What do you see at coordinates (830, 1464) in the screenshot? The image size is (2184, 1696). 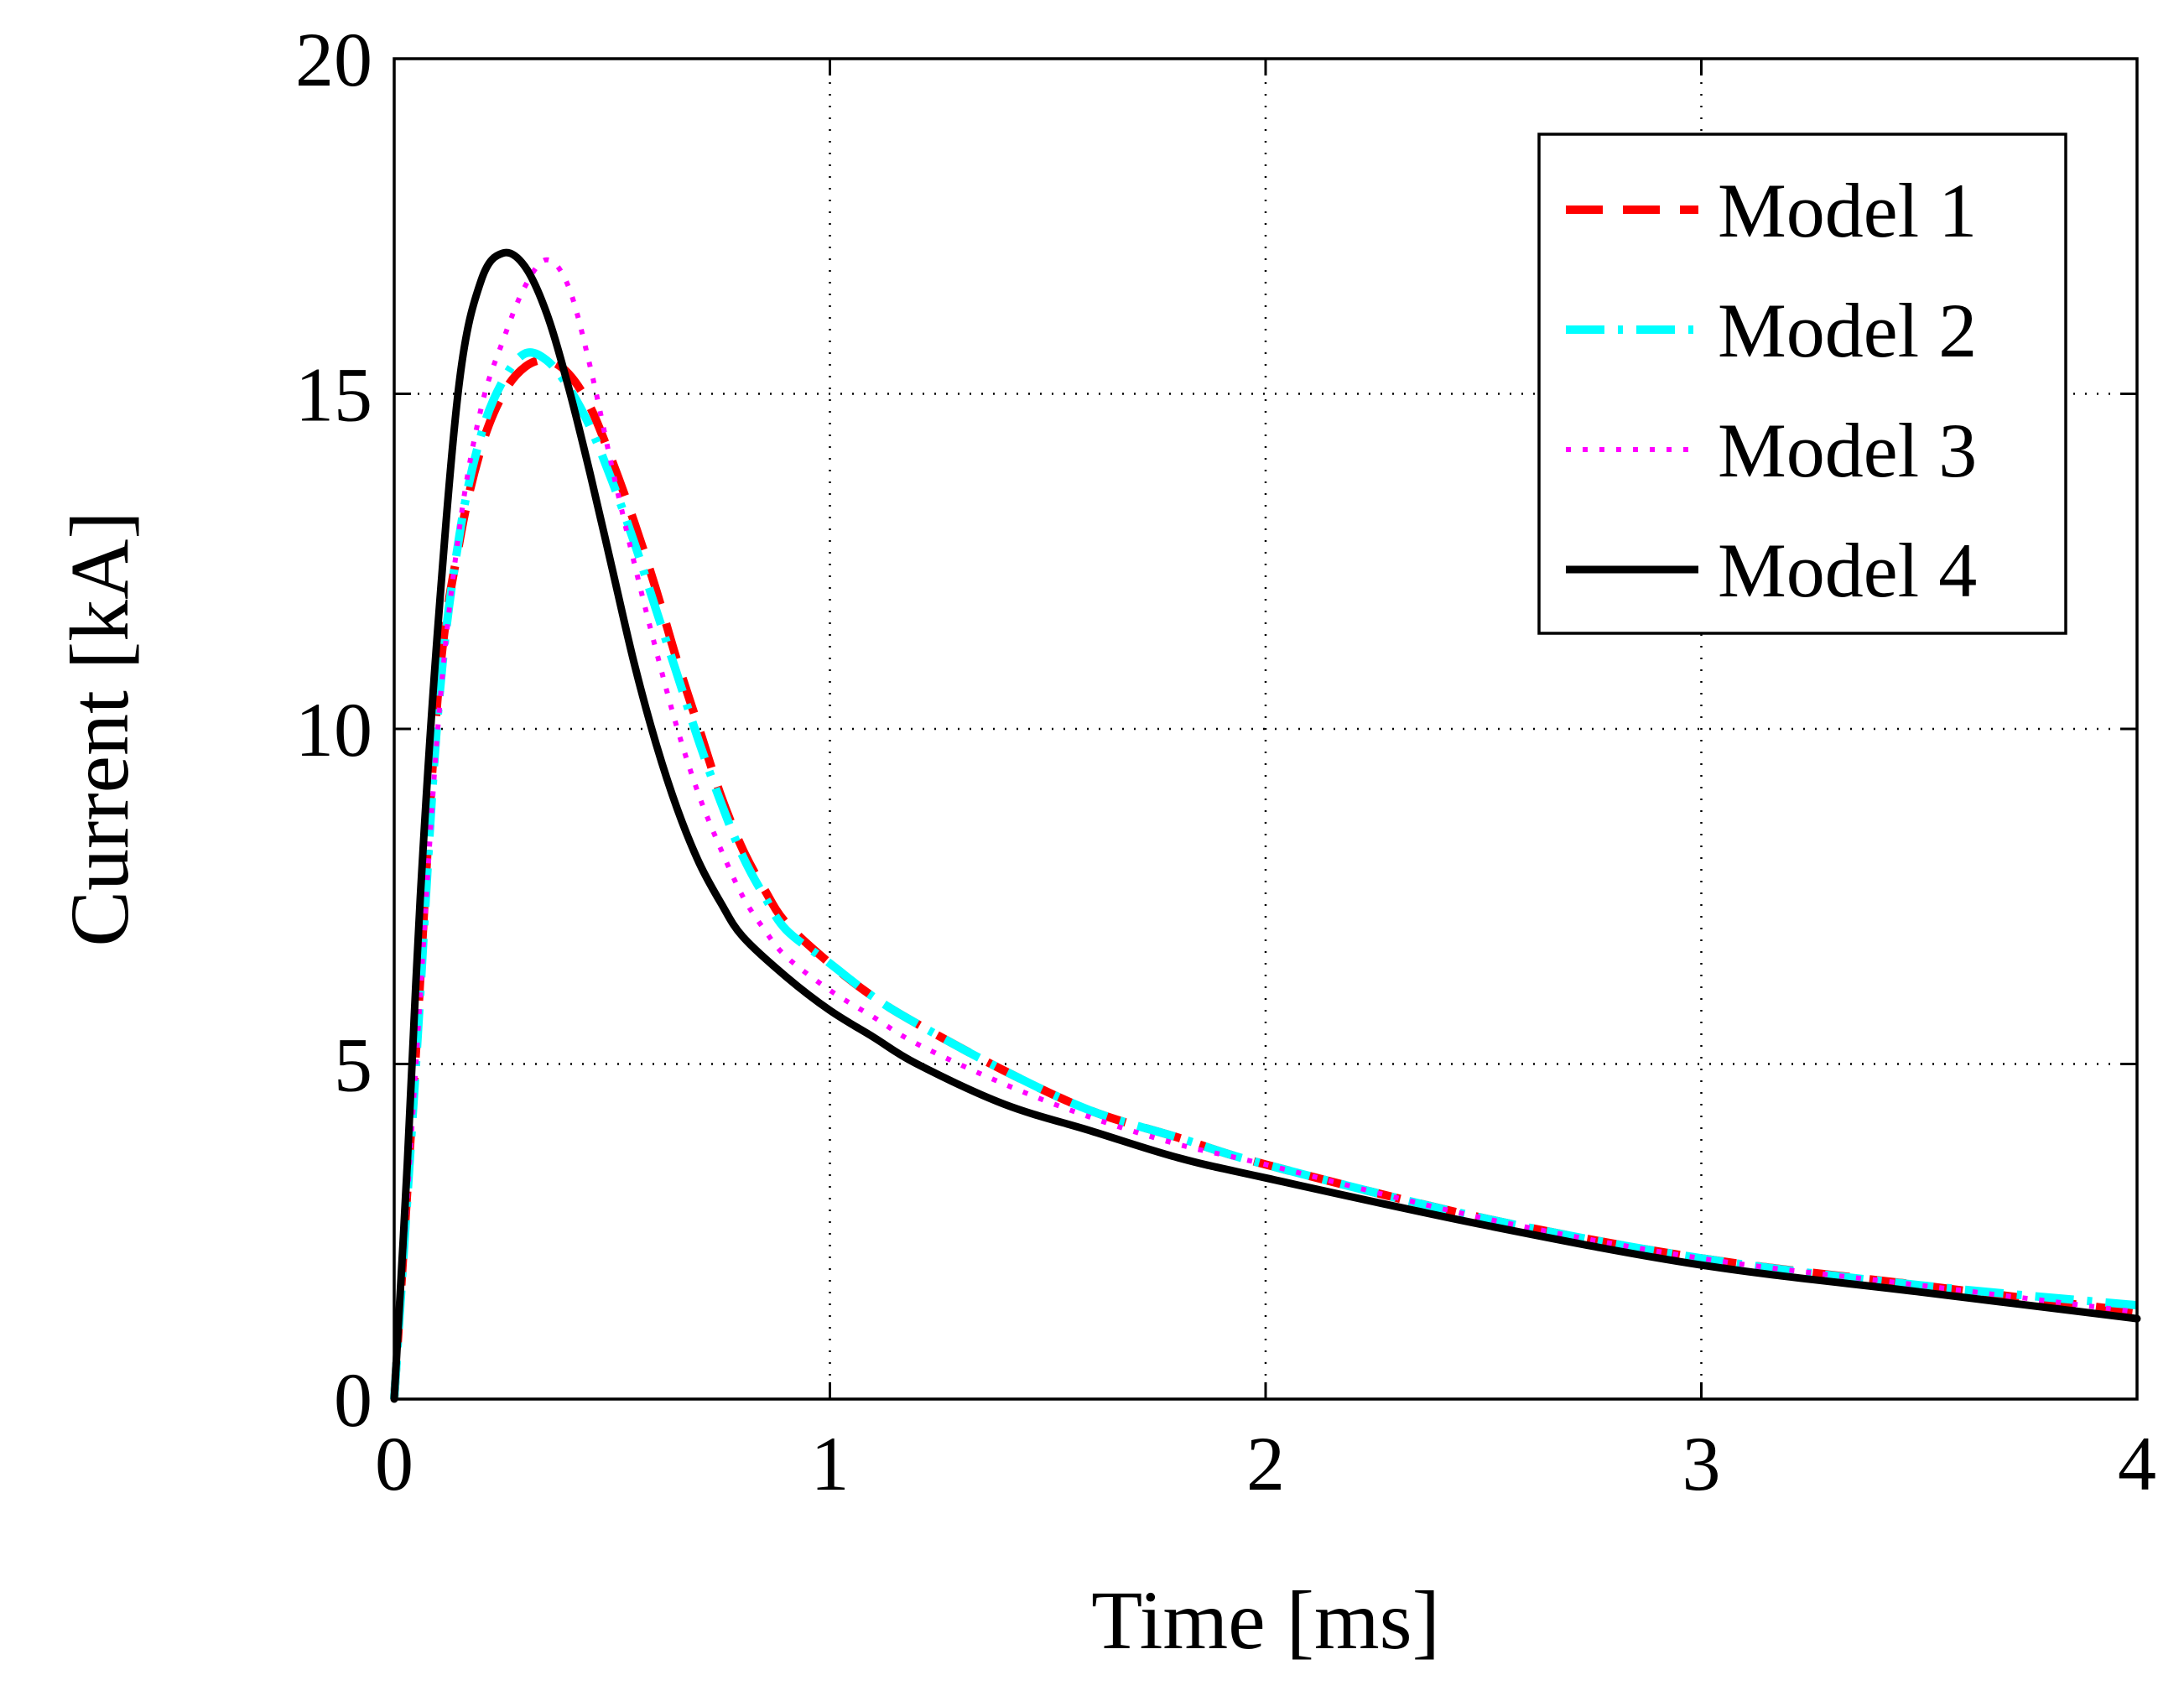 I see `x-tick-label: 1` at bounding box center [830, 1464].